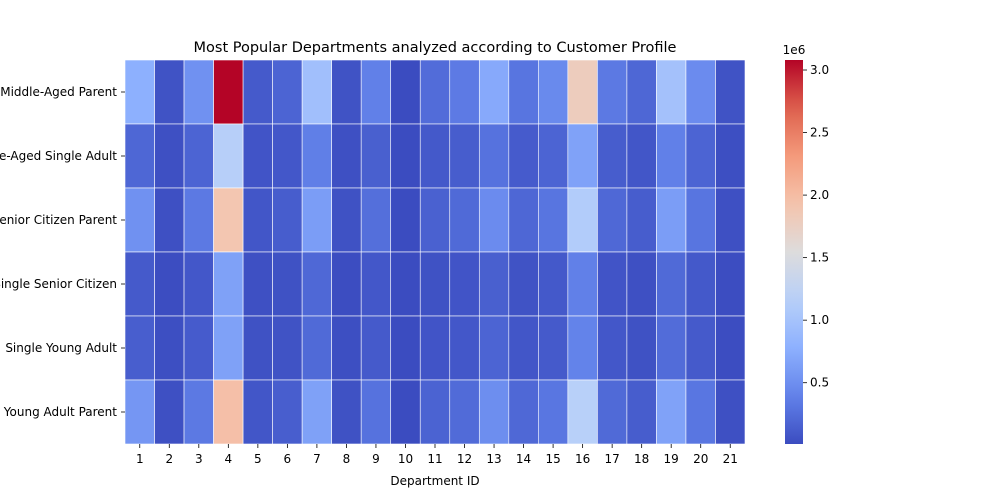 The width and height of the screenshot is (1000, 500). I want to click on colorbar-ticks: 0.5 1.0 1.5 2.0 2.5 3.0, so click(816, 226).